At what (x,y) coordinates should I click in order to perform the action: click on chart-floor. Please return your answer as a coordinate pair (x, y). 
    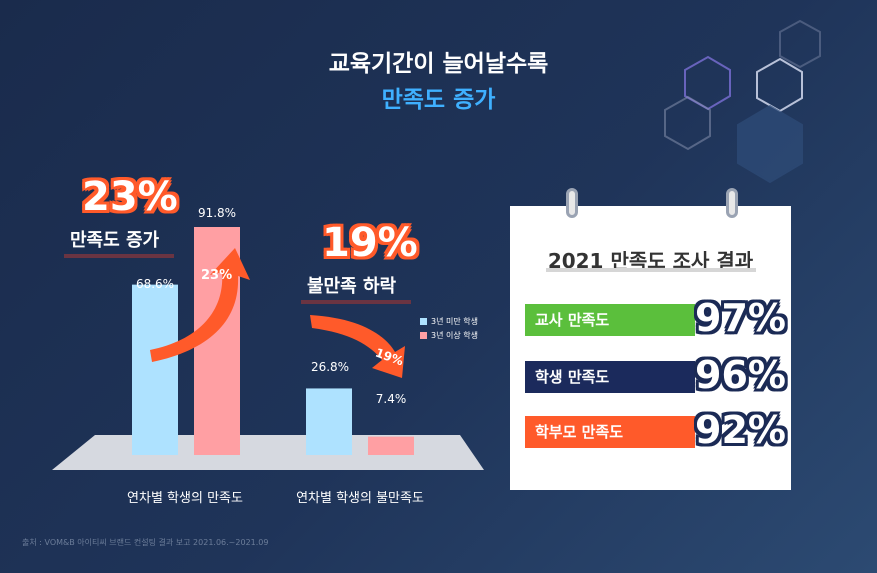
    Looking at the image, I should click on (268, 452).